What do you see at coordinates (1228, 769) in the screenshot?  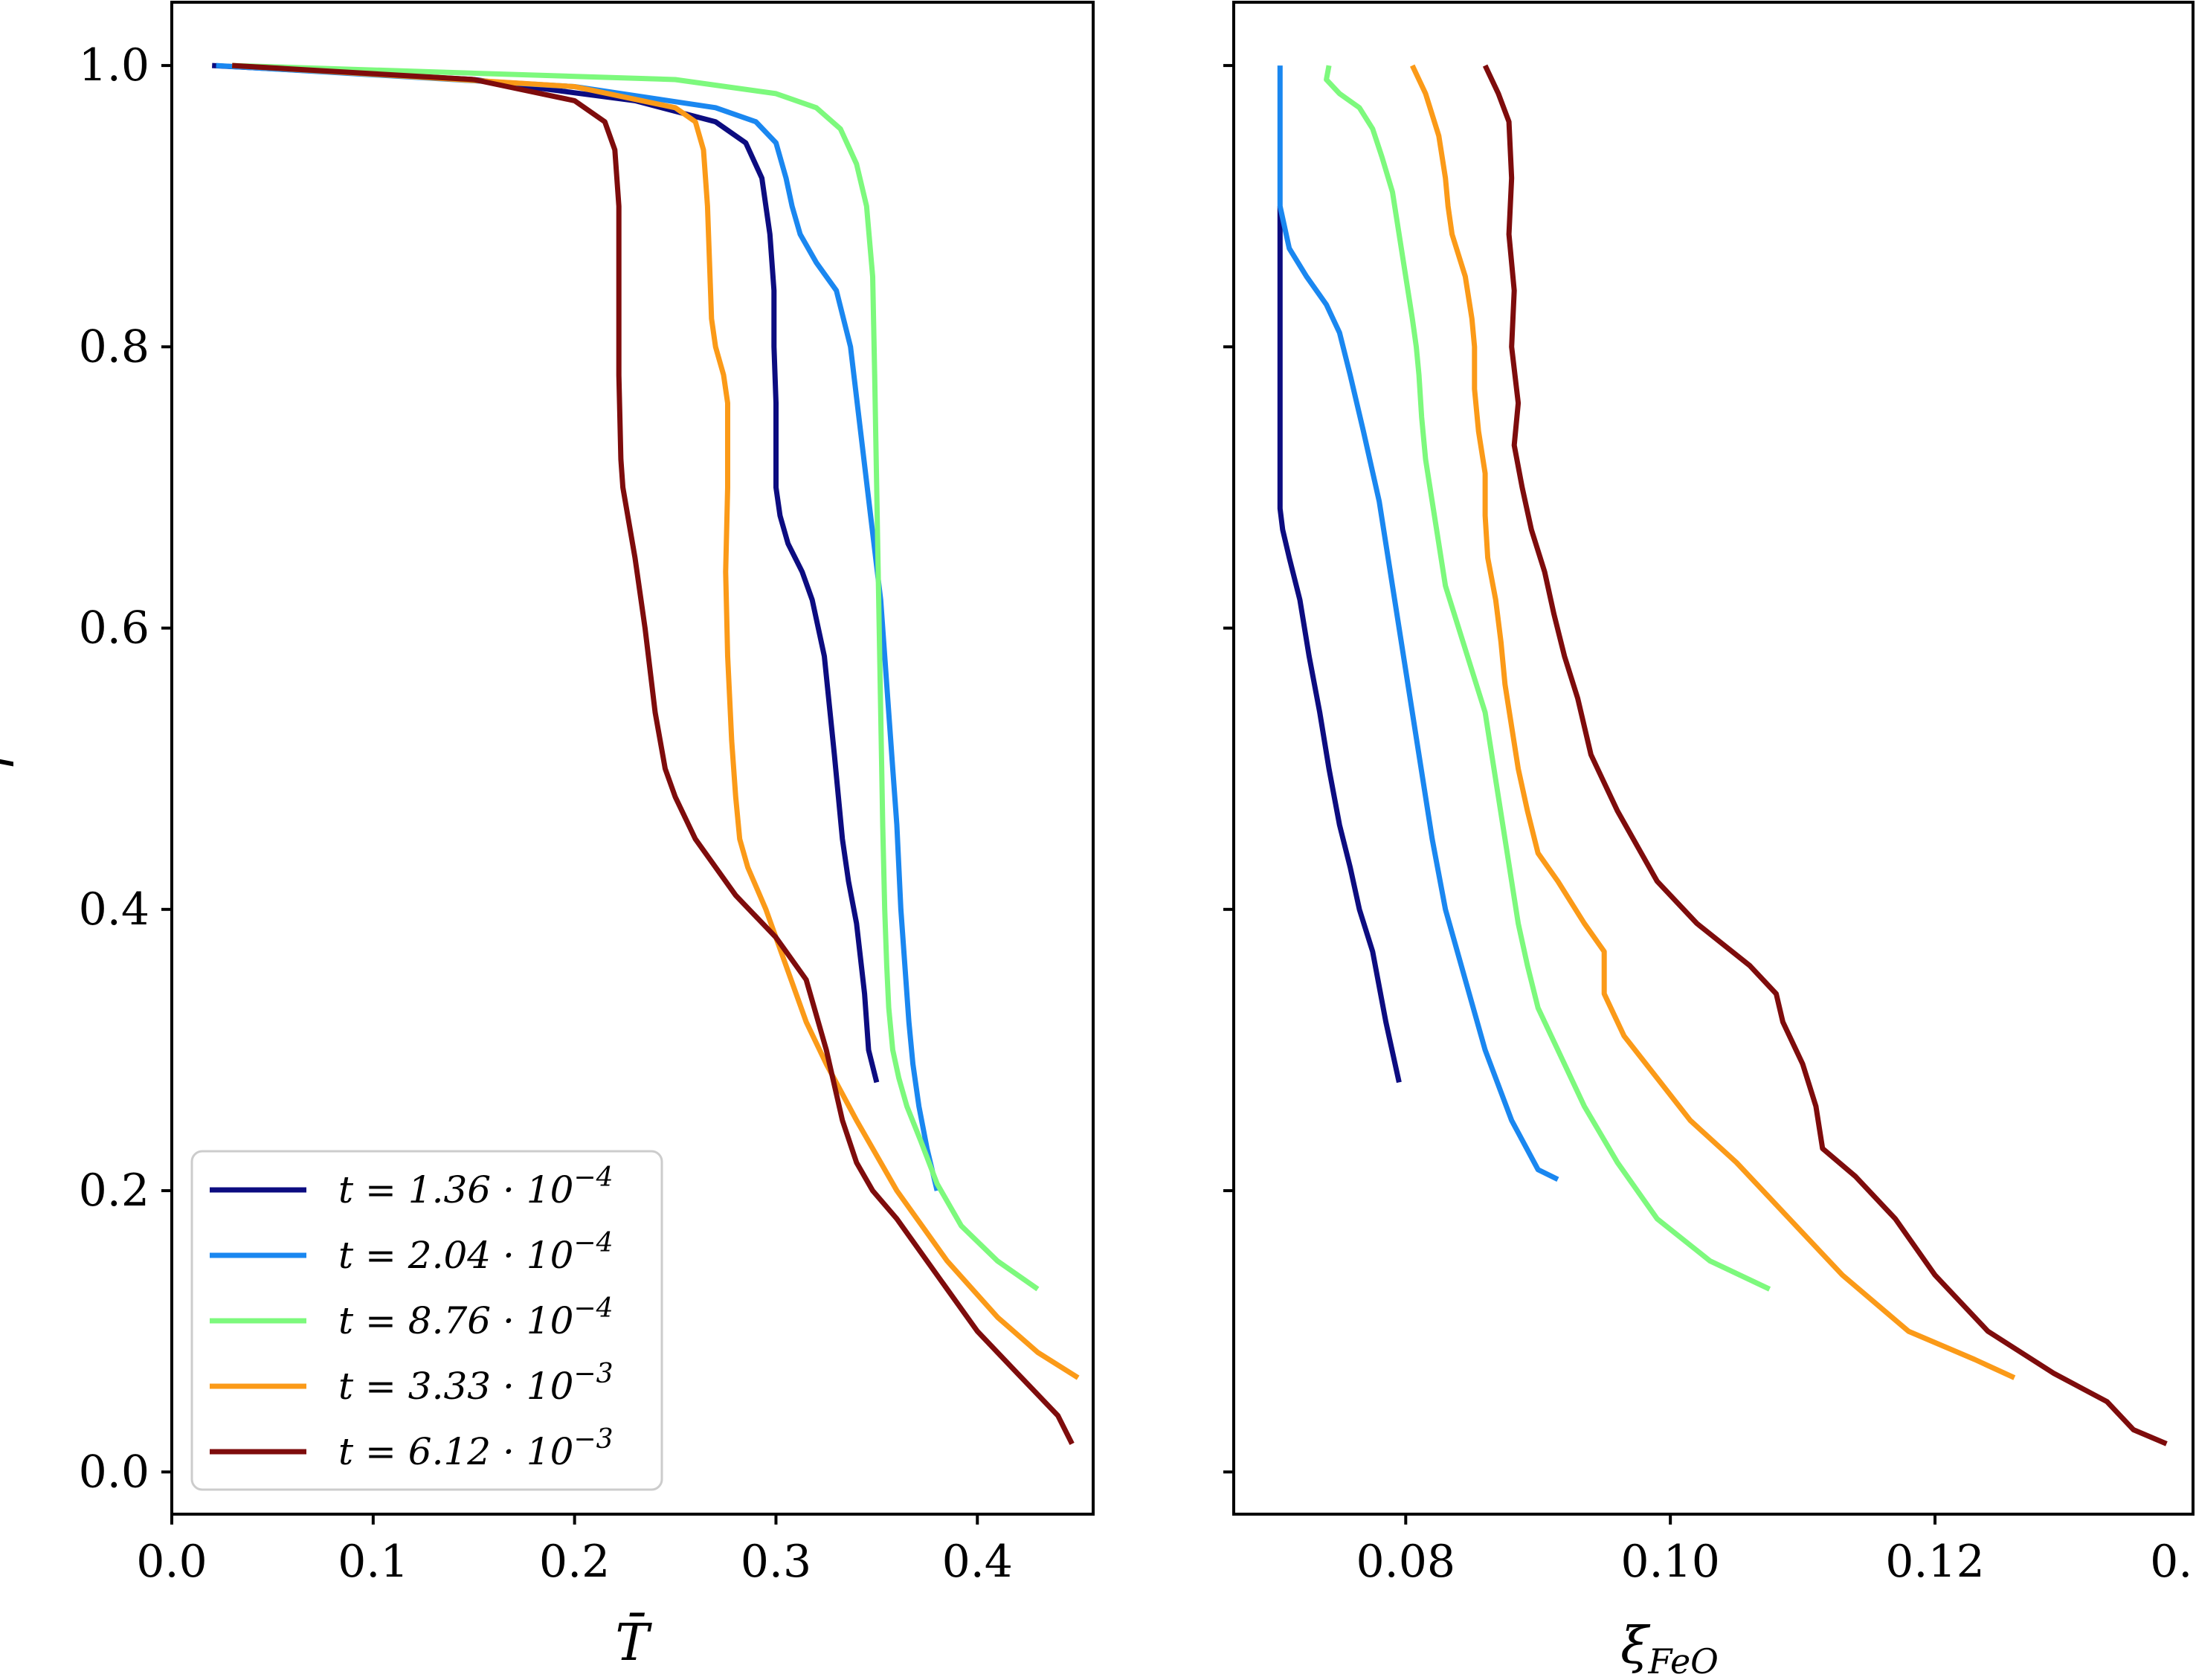 I see `right-y-axis-ticks` at bounding box center [1228, 769].